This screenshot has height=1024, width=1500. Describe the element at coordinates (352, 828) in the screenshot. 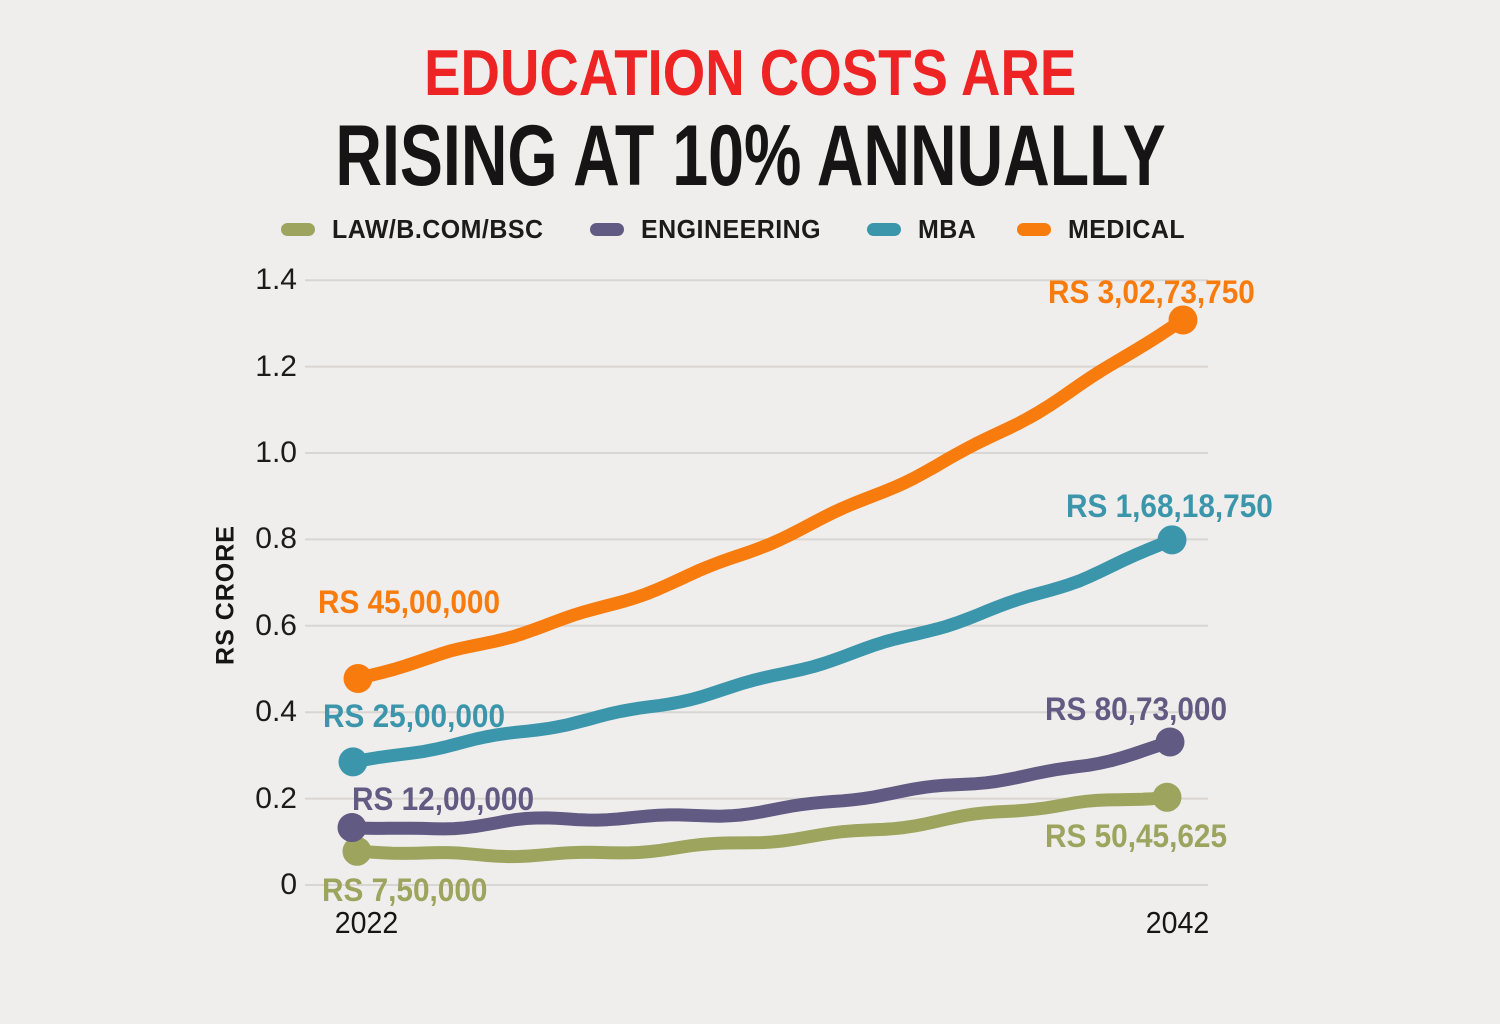

I see `series-start-dot-engineering` at that location.